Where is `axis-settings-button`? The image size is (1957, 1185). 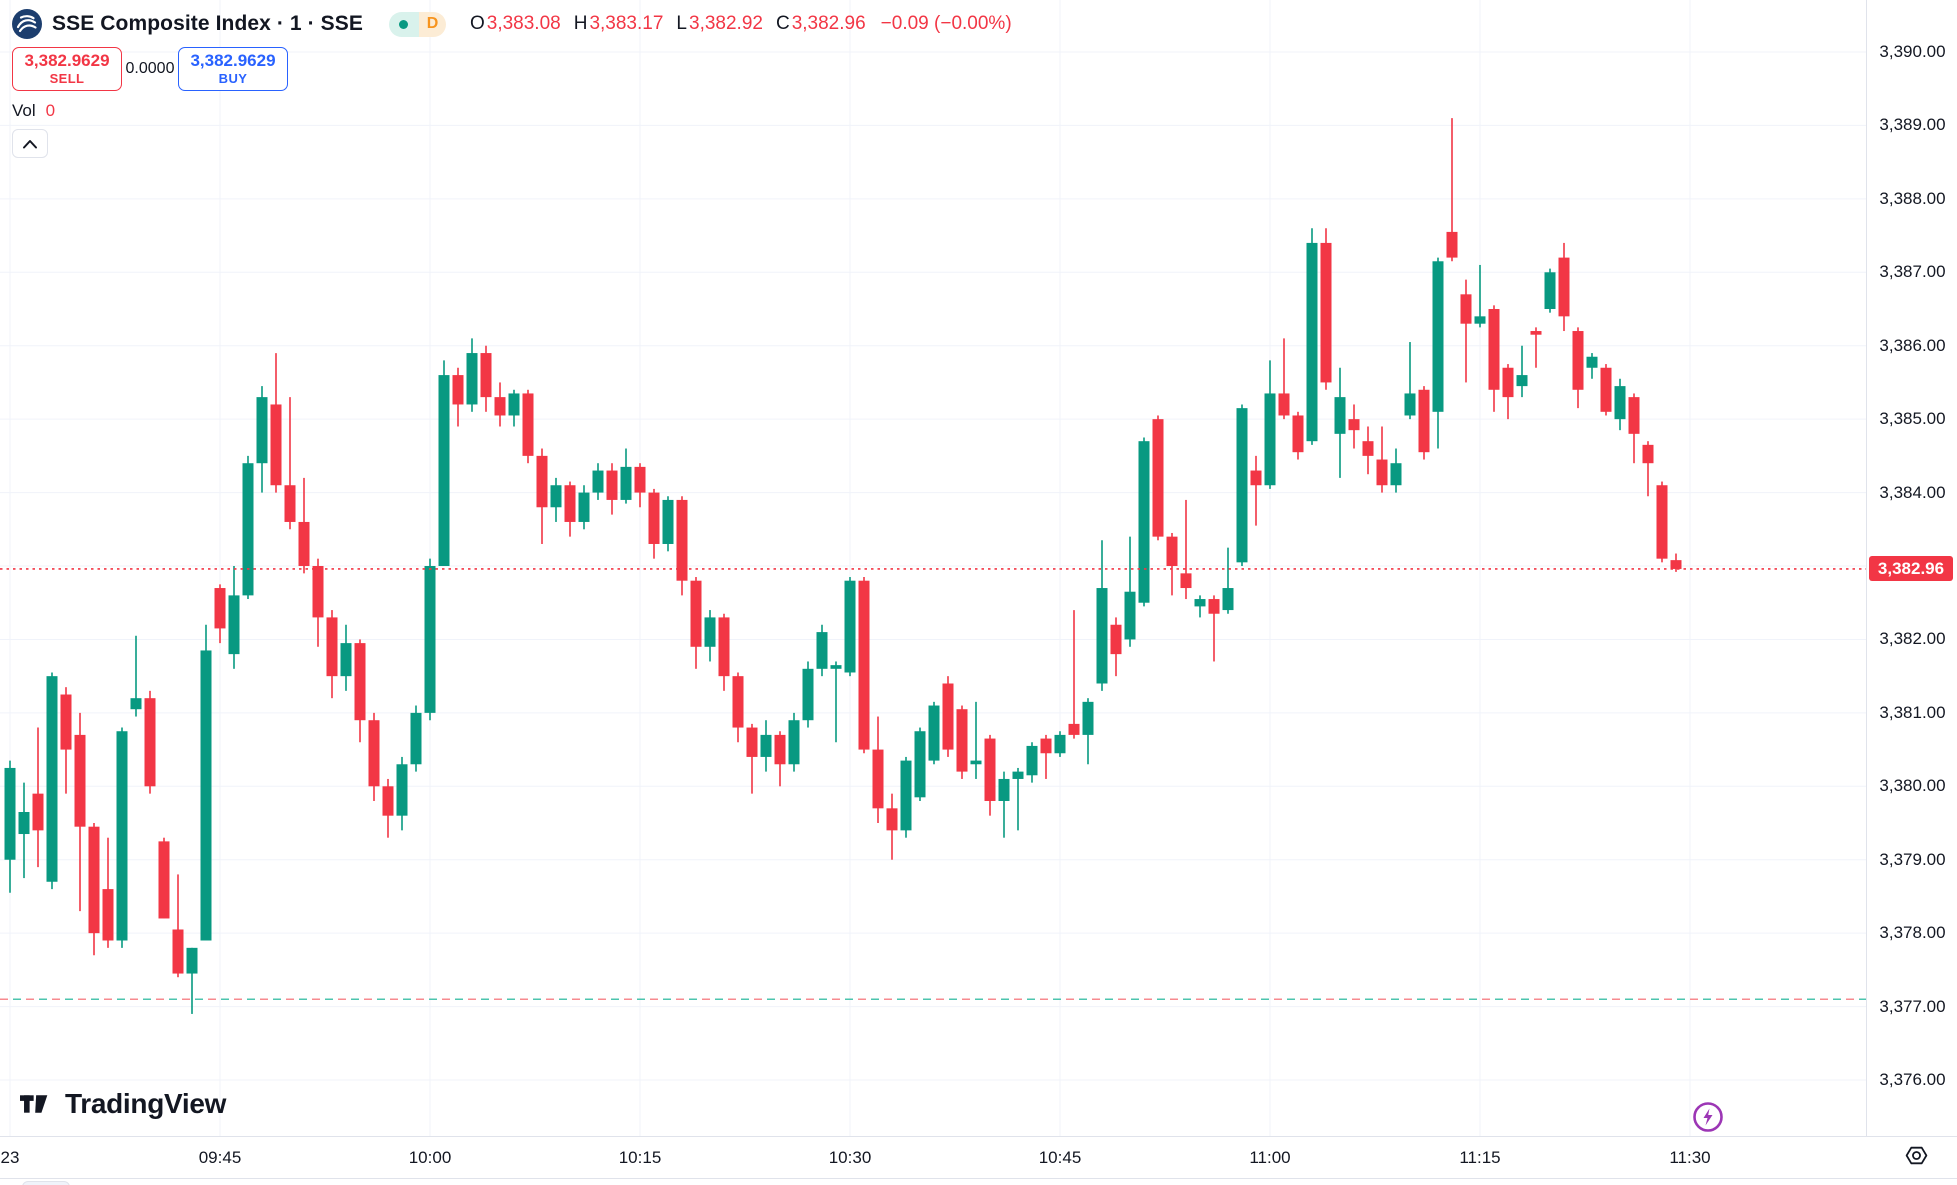
axis-settings-button is located at coordinates (1916, 1158).